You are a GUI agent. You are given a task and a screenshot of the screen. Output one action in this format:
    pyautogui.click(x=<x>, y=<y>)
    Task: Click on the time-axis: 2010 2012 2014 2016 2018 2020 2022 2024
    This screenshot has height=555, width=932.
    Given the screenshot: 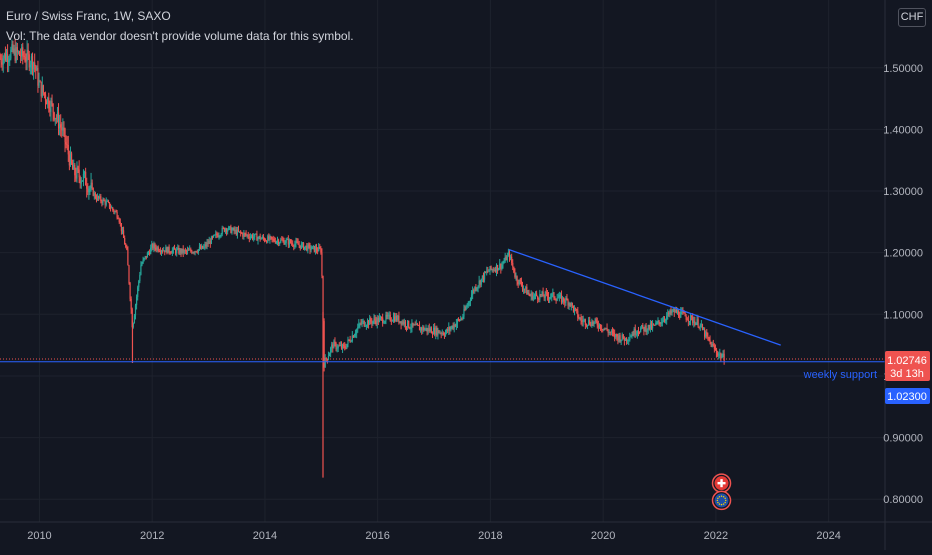 What is the action you would take?
    pyautogui.click(x=434, y=536)
    